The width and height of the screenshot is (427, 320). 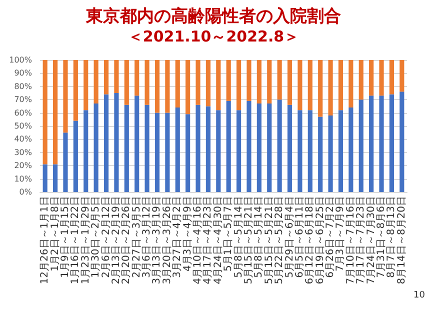 What do you see at coordinates (157, 240) in the screenshot?
I see `x-tick-label: 3月13日～3月19日` at bounding box center [157, 240].